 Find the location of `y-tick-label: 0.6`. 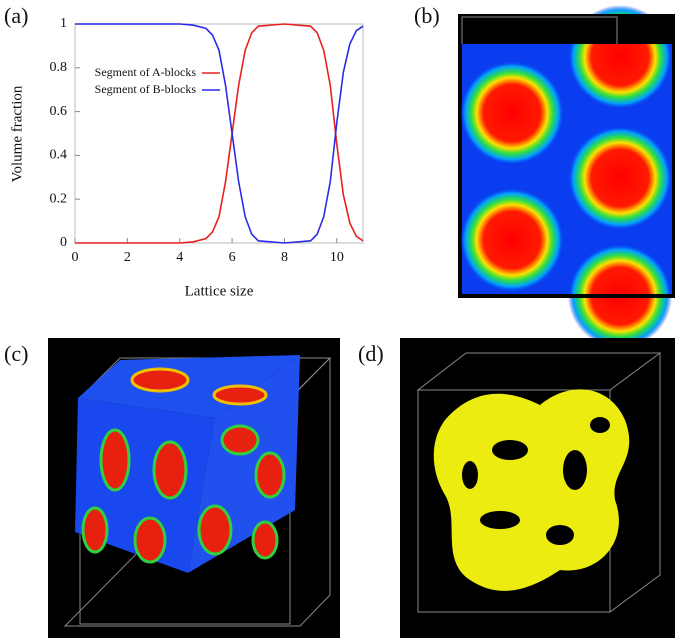

y-tick-label: 0.6 is located at coordinates (59, 111).